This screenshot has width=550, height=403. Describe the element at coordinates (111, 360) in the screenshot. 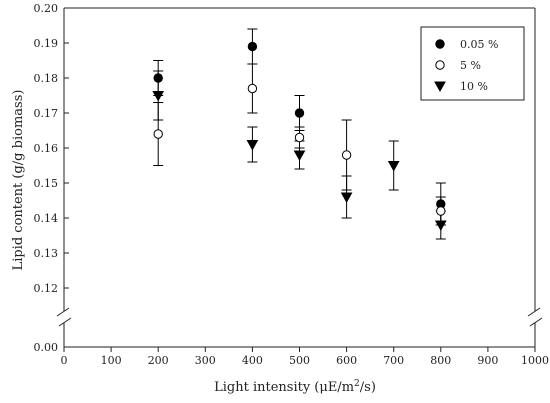

I see `x-tick-label: 100` at that location.